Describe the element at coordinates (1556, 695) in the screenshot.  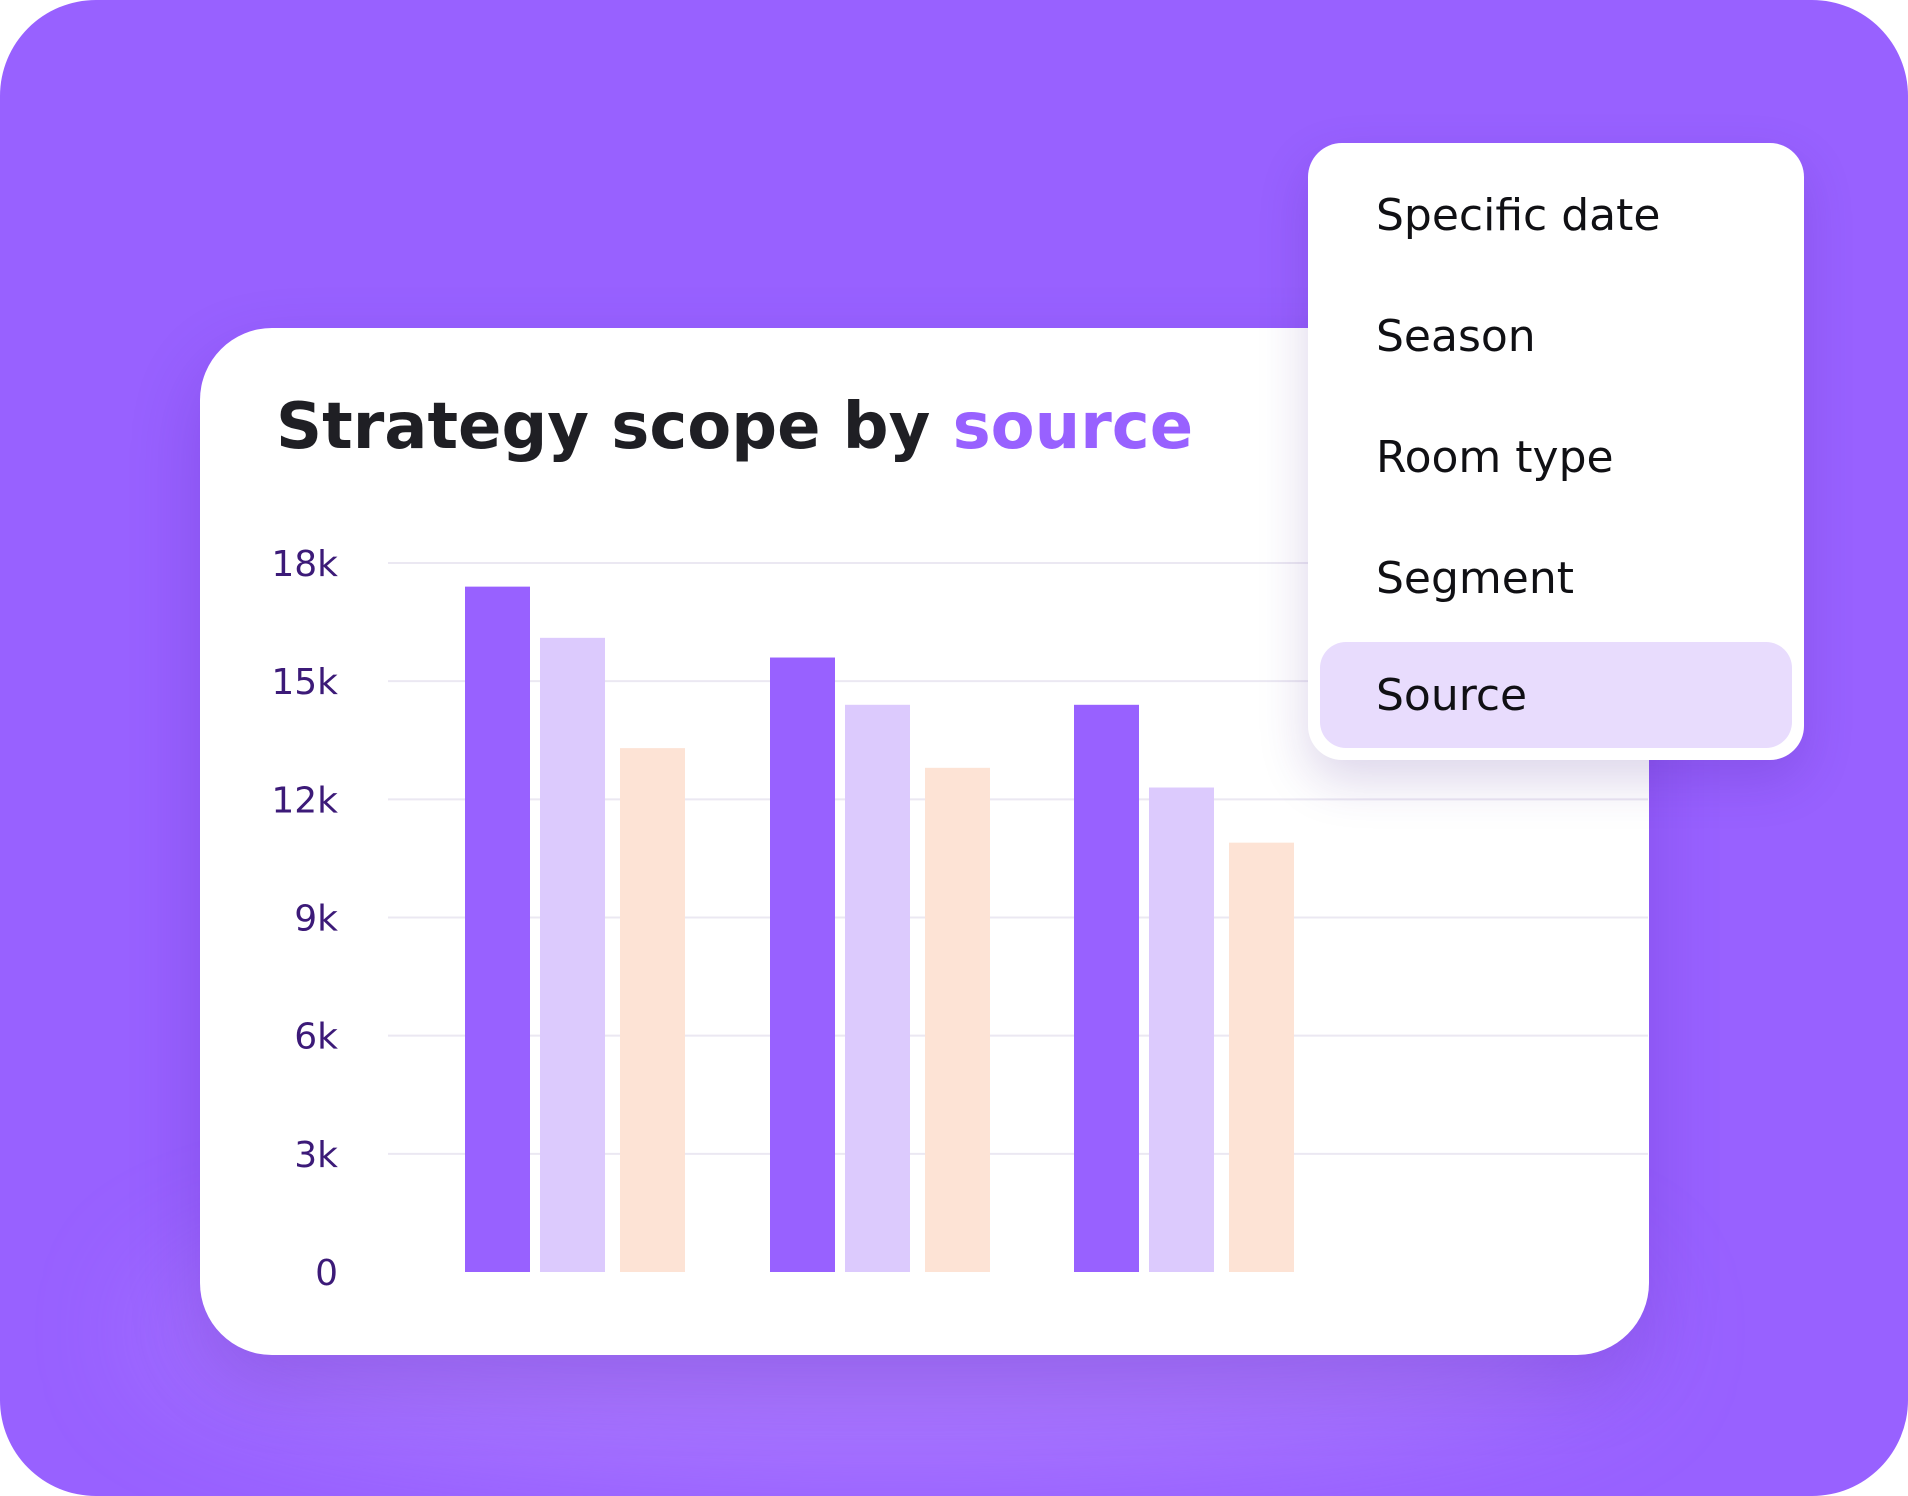
I see `menu-item-source: Source` at that location.